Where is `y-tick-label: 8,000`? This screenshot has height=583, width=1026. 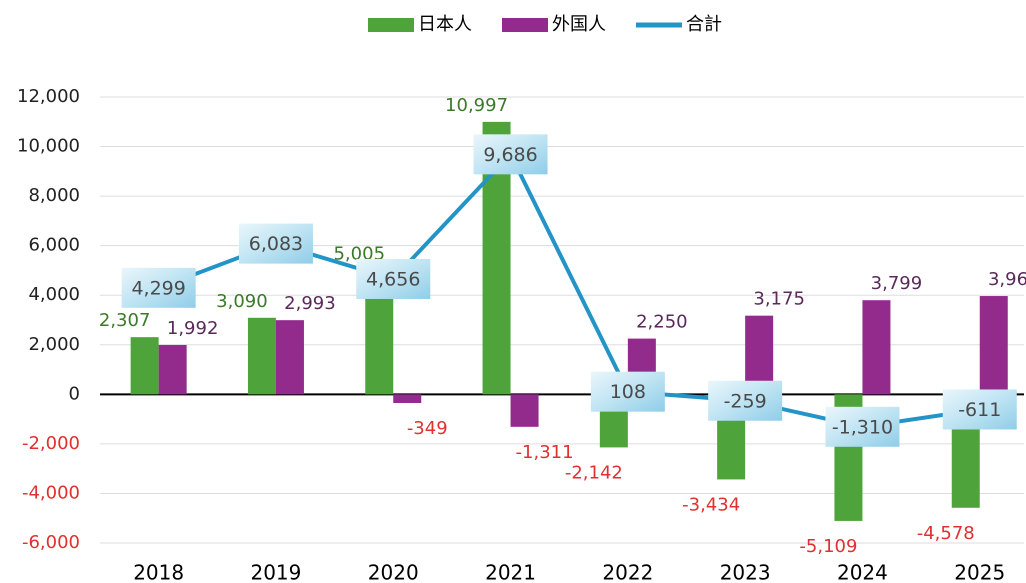 y-tick-label: 8,000 is located at coordinates (54, 195).